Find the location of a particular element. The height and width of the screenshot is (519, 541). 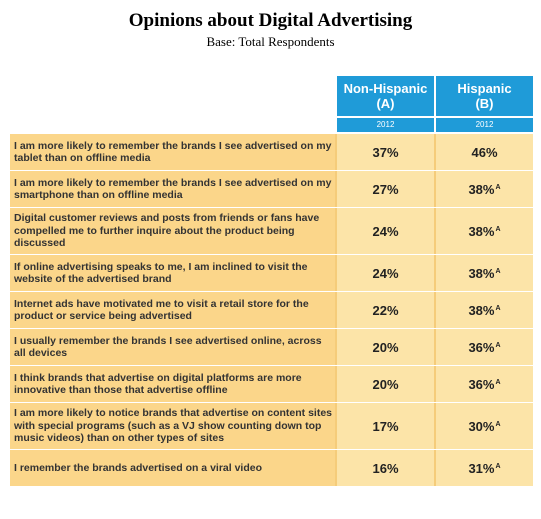

value-text: 30% is located at coordinates (481, 426).